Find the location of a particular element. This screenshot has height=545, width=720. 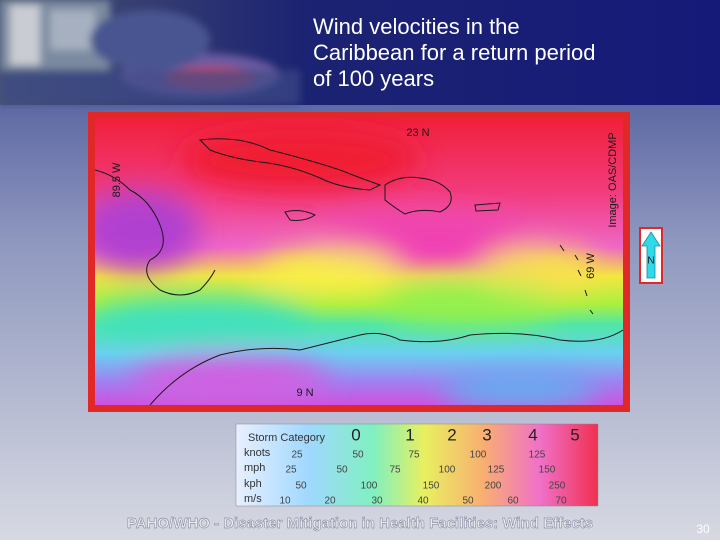

unit-label: m/s is located at coordinates (253, 499).